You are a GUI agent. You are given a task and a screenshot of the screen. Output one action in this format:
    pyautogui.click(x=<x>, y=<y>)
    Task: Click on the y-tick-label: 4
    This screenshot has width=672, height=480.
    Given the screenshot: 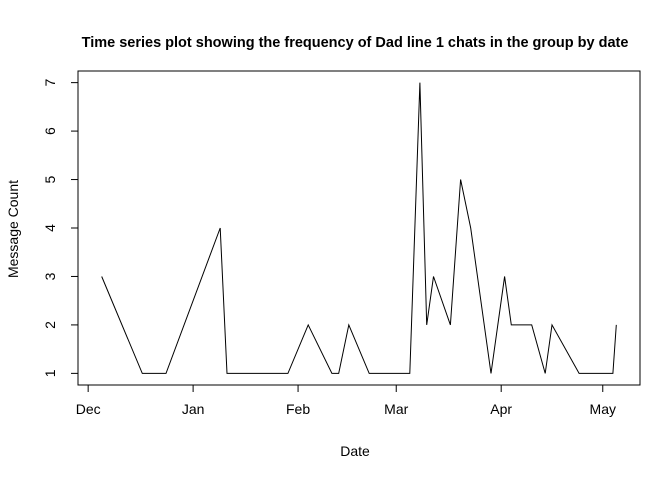 What is the action you would take?
    pyautogui.click(x=50, y=228)
    